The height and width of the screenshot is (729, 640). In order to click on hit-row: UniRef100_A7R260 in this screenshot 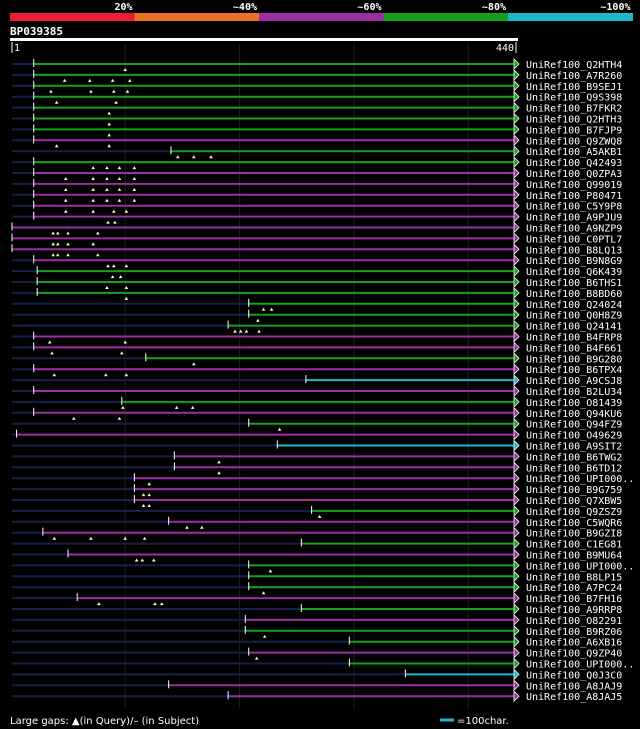, I will do `click(317, 75)`.